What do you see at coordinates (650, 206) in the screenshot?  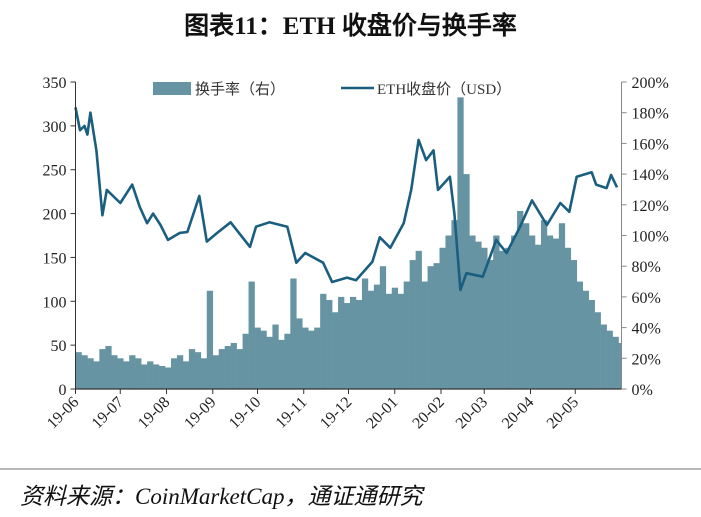 I see `right-axis-tick-label: 120%` at bounding box center [650, 206].